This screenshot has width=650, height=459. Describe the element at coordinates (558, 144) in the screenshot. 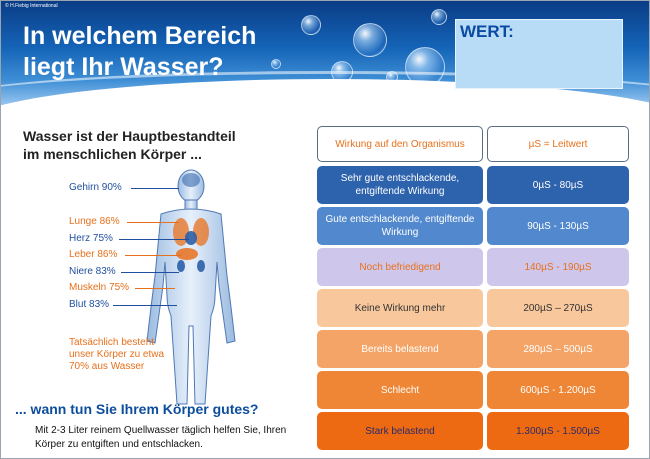

I see `table-header-value: µS = Leitwert` at that location.